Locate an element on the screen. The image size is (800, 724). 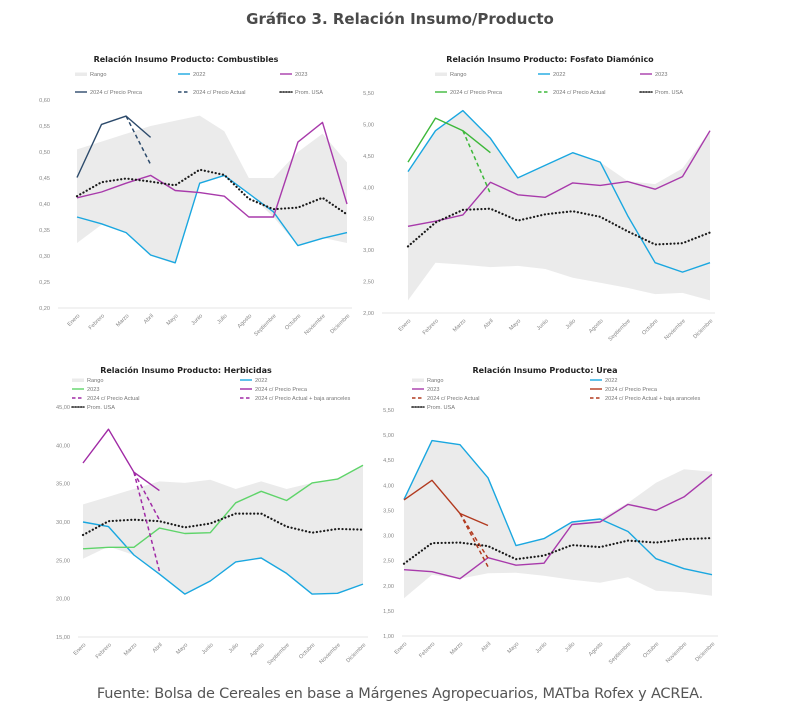
series-2024-c-precio-actual is located at coordinates (138, 140).